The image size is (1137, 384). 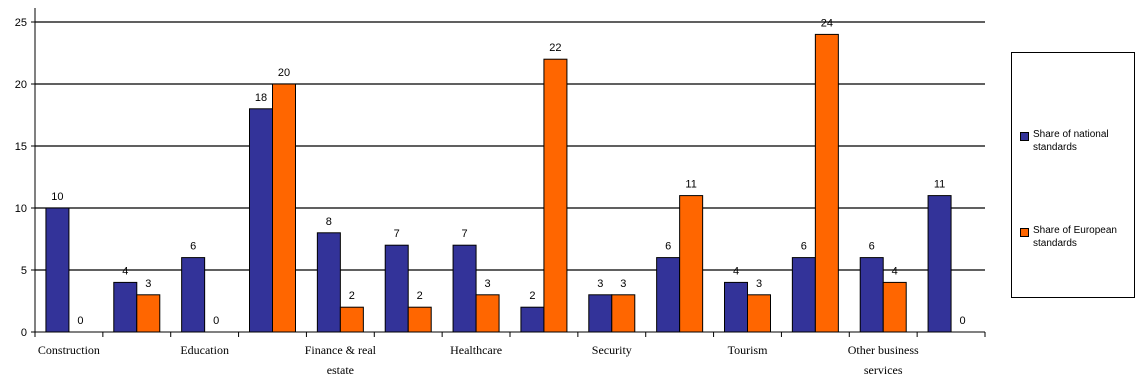 What do you see at coordinates (329, 222) in the screenshot?
I see `data-label-national-4: 8` at bounding box center [329, 222].